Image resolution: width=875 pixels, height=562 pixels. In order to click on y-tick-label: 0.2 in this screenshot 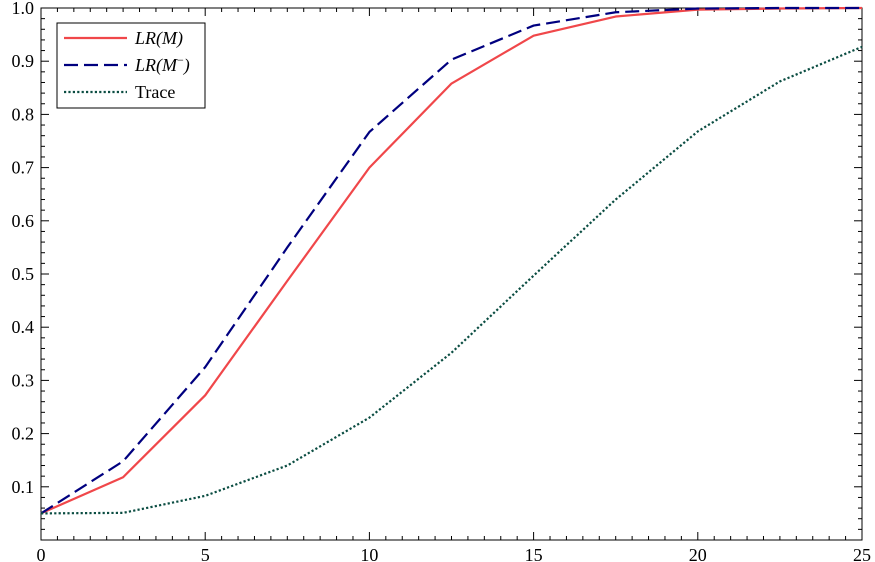, I will do `click(23, 434)`.